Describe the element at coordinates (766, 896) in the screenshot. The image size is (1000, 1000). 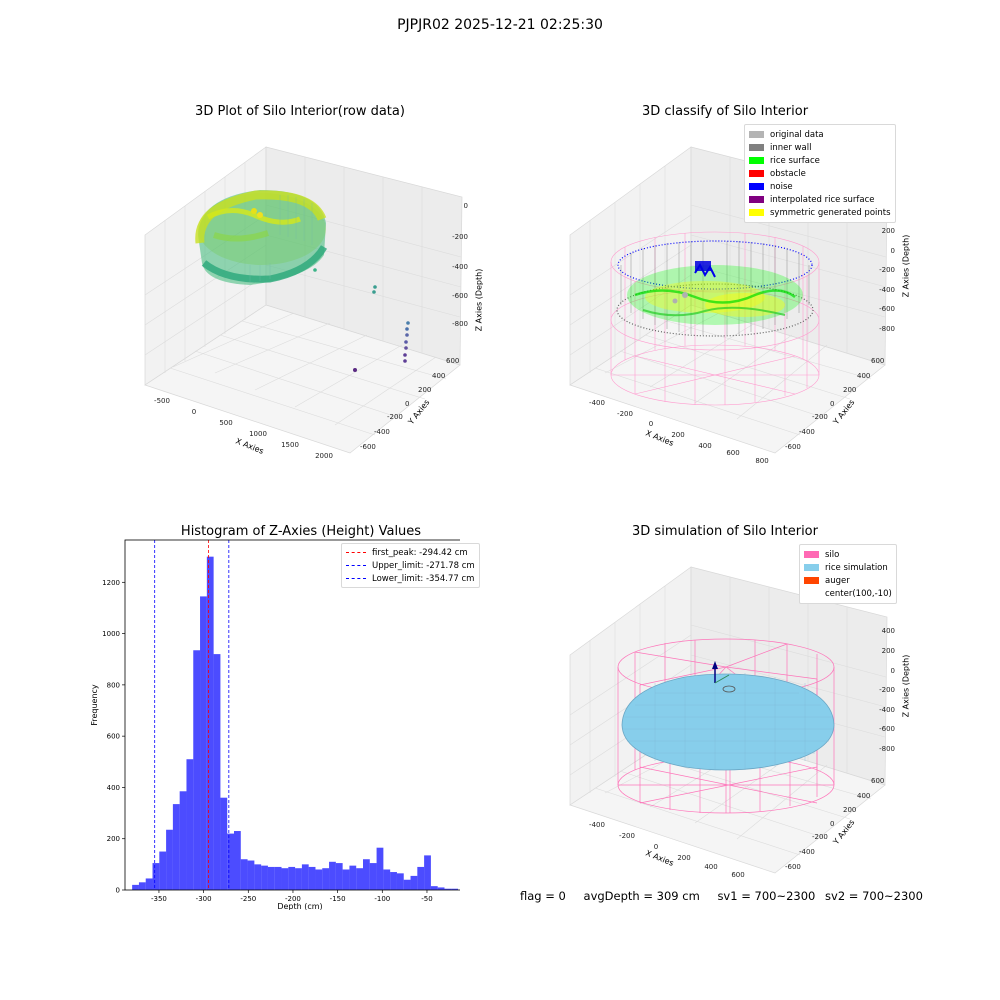
I see `sv1-text: sv1 = 700~2300` at that location.